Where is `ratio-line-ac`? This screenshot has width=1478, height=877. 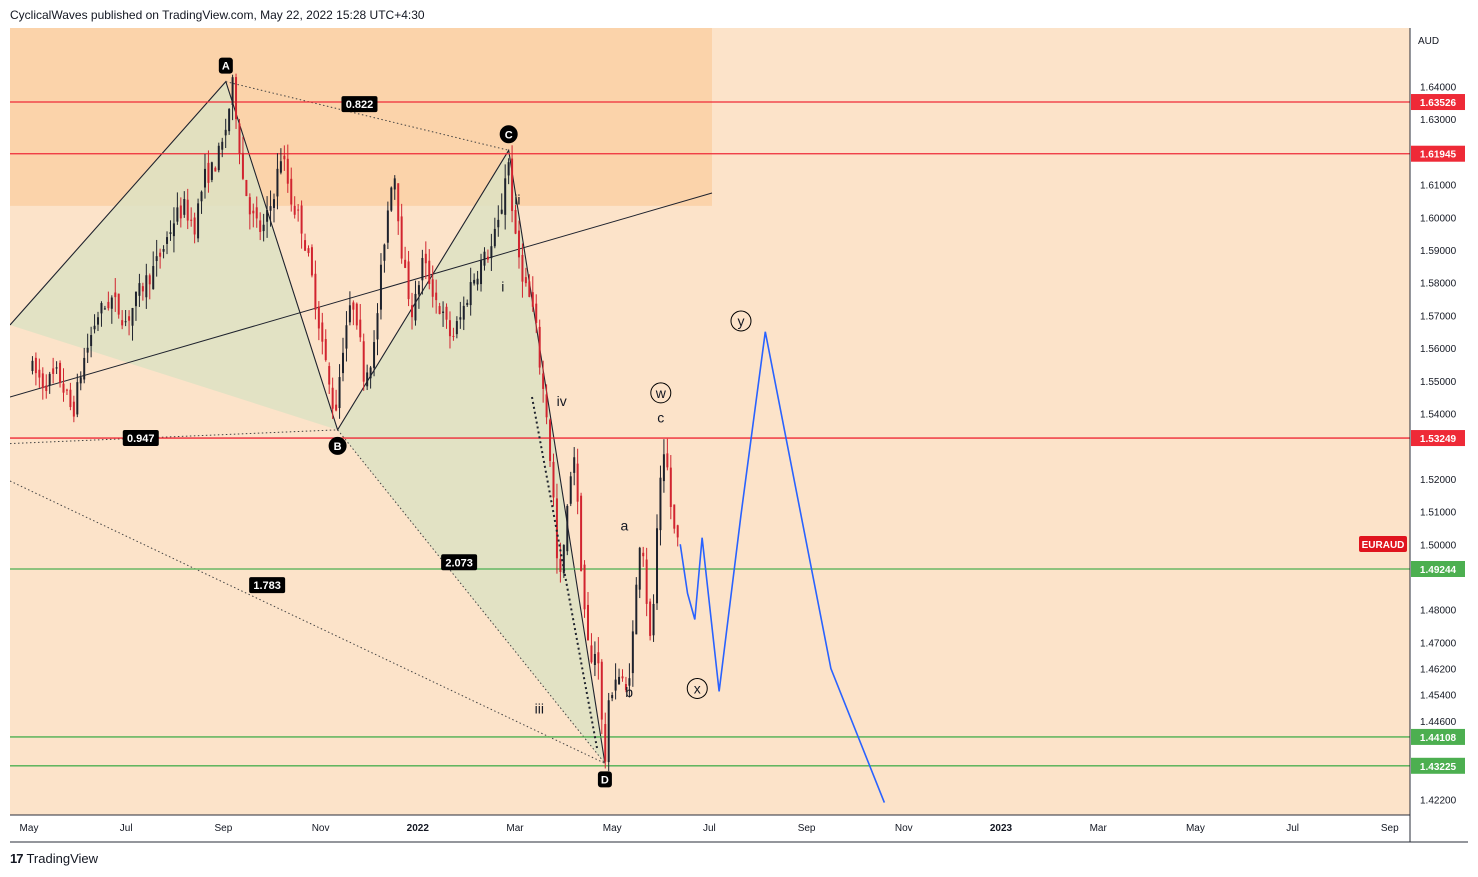 ratio-line-ac is located at coordinates (367, 116).